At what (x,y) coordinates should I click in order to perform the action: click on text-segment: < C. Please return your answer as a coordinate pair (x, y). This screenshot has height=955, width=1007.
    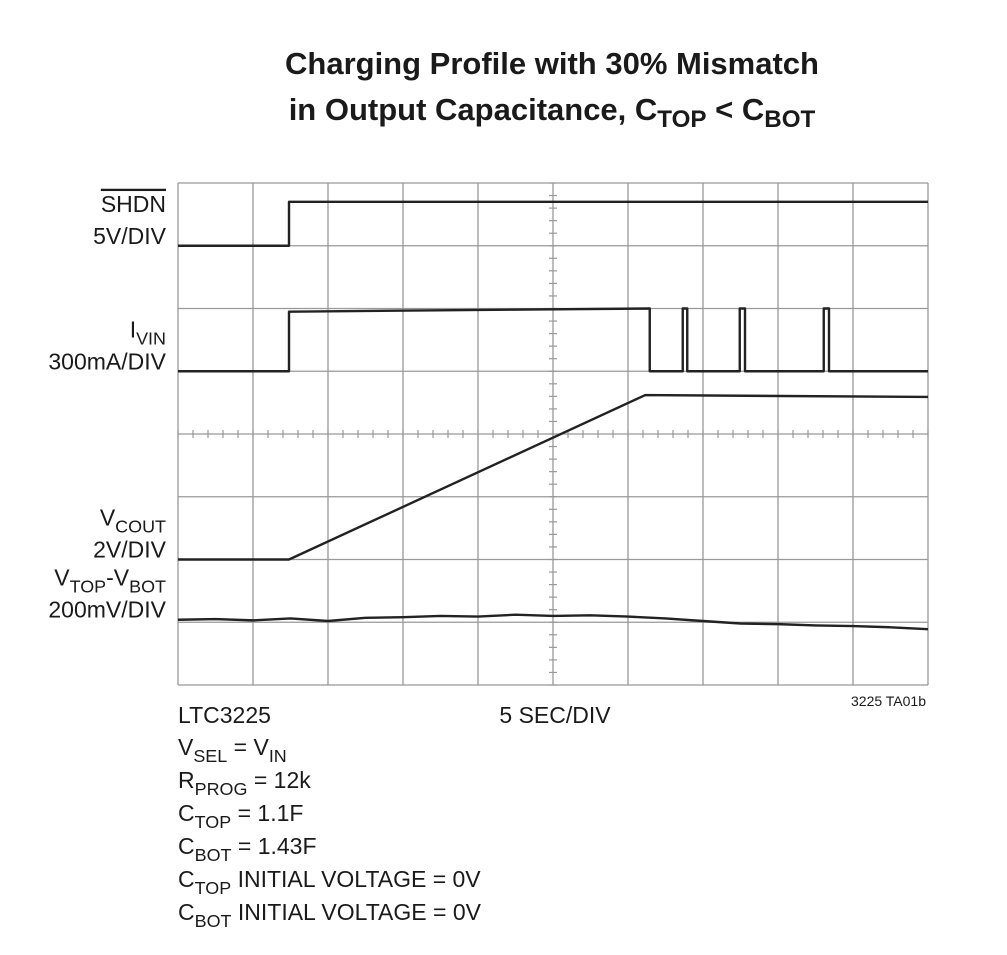
    Looking at the image, I should click on (736, 109).